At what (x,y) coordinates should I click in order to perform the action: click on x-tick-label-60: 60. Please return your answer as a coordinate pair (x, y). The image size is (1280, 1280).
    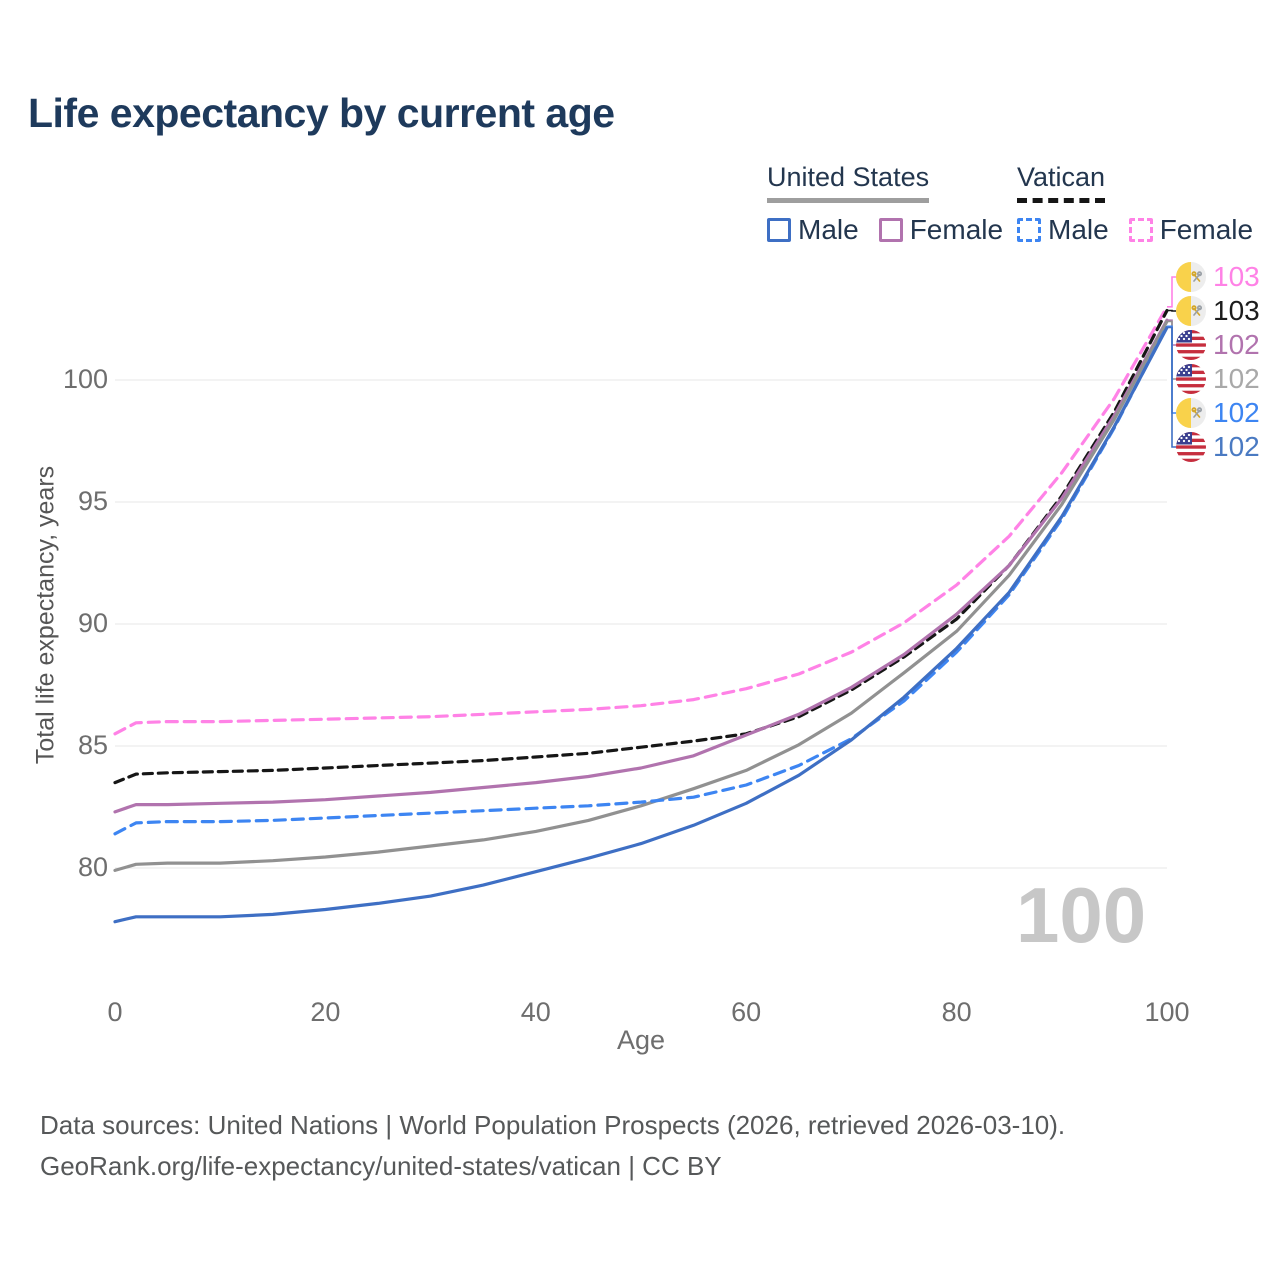
    Looking at the image, I should click on (746, 1012).